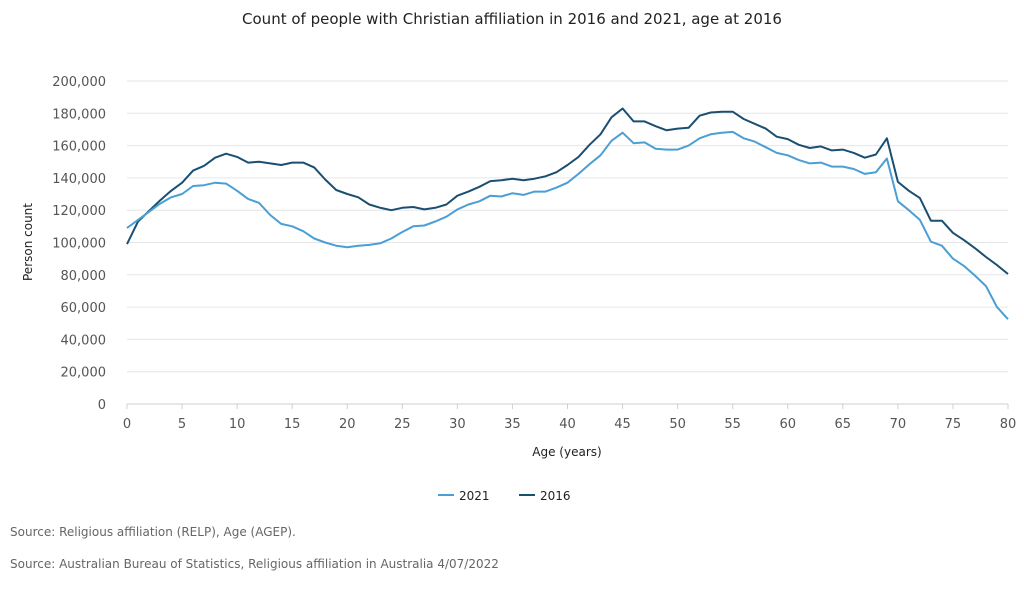 This screenshot has width=1024, height=590. Describe the element at coordinates (843, 424) in the screenshot. I see `x-tick-label: 65` at that location.